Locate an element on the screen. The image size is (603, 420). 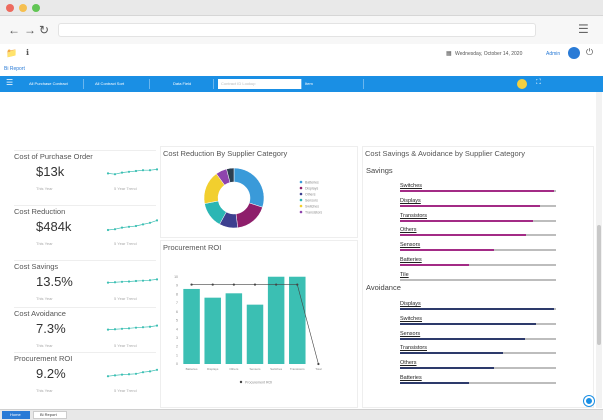
filter-contract-lookup: Contract ID Lookup is located at coordinates (260, 84).